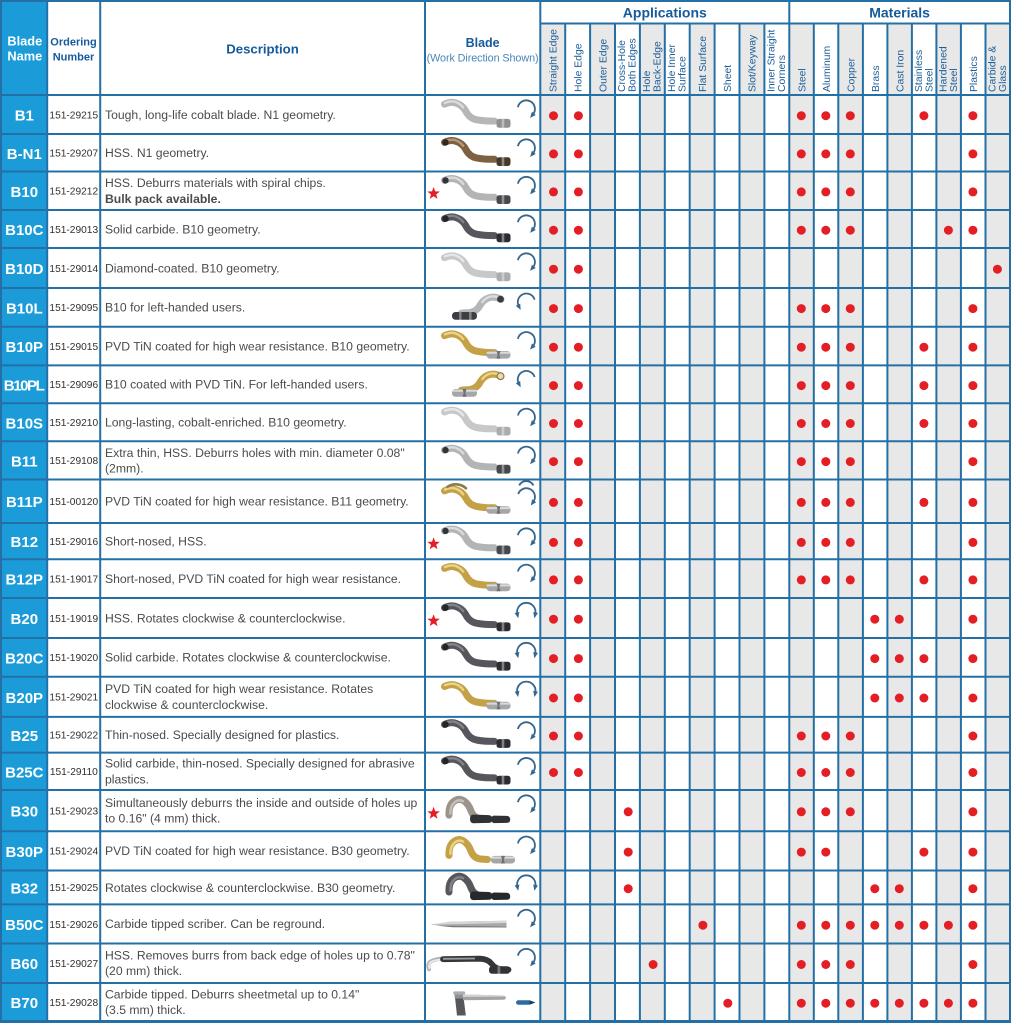 The height and width of the screenshot is (1023, 1011). Describe the element at coordinates (24, 308) in the screenshot. I see `svg-text: B10L` at that location.